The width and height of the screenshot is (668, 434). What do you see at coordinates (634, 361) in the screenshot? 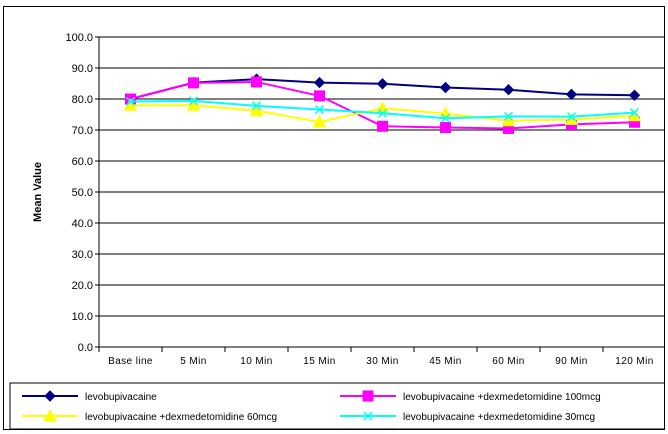
I see `x-tick-label: 120 Min` at bounding box center [634, 361].